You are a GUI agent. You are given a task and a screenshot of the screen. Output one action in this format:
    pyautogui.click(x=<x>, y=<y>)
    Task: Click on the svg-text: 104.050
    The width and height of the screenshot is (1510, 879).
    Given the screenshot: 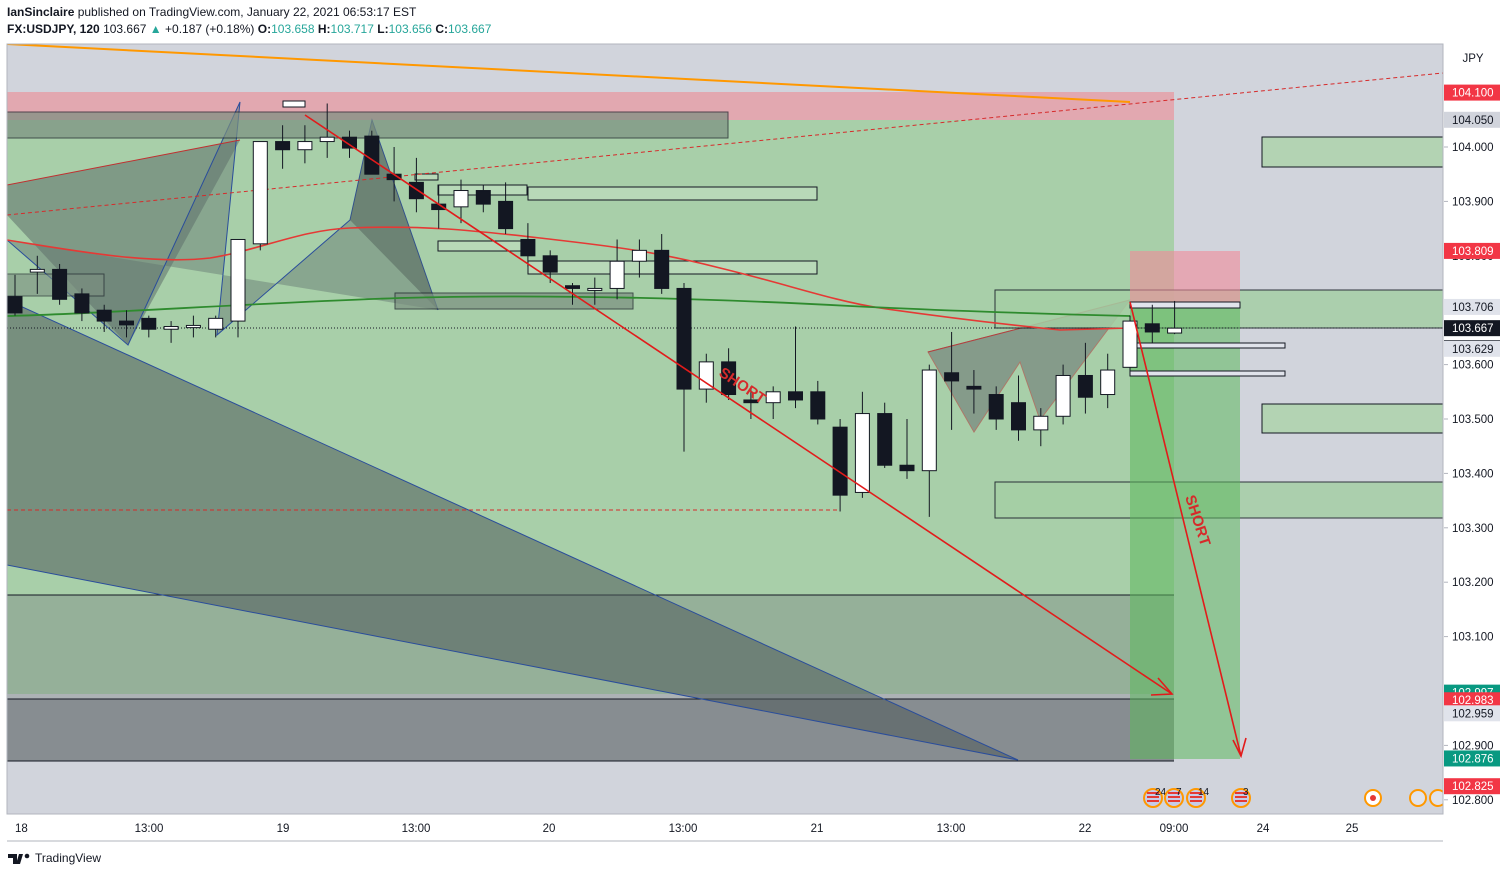 What is the action you would take?
    pyautogui.click(x=1473, y=121)
    